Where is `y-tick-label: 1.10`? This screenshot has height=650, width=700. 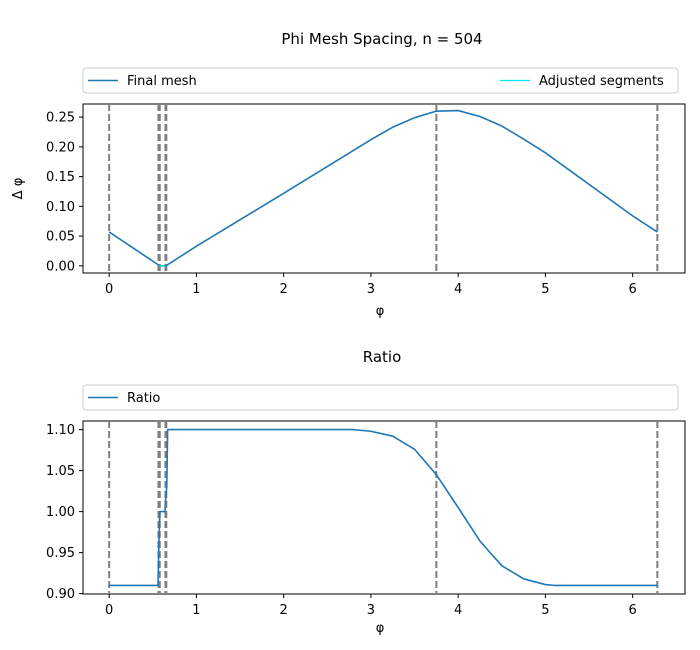 y-tick-label: 1.10 is located at coordinates (60, 430).